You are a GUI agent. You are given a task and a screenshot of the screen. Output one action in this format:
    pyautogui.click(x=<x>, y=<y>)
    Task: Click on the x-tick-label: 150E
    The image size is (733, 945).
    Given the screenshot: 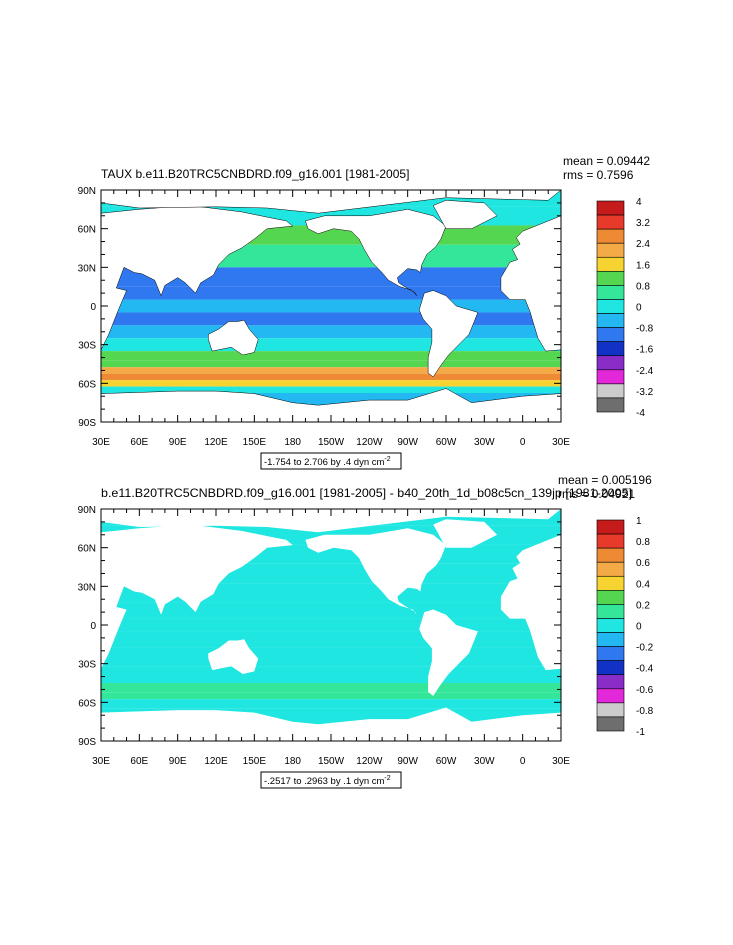 What is the action you would take?
    pyautogui.click(x=255, y=761)
    